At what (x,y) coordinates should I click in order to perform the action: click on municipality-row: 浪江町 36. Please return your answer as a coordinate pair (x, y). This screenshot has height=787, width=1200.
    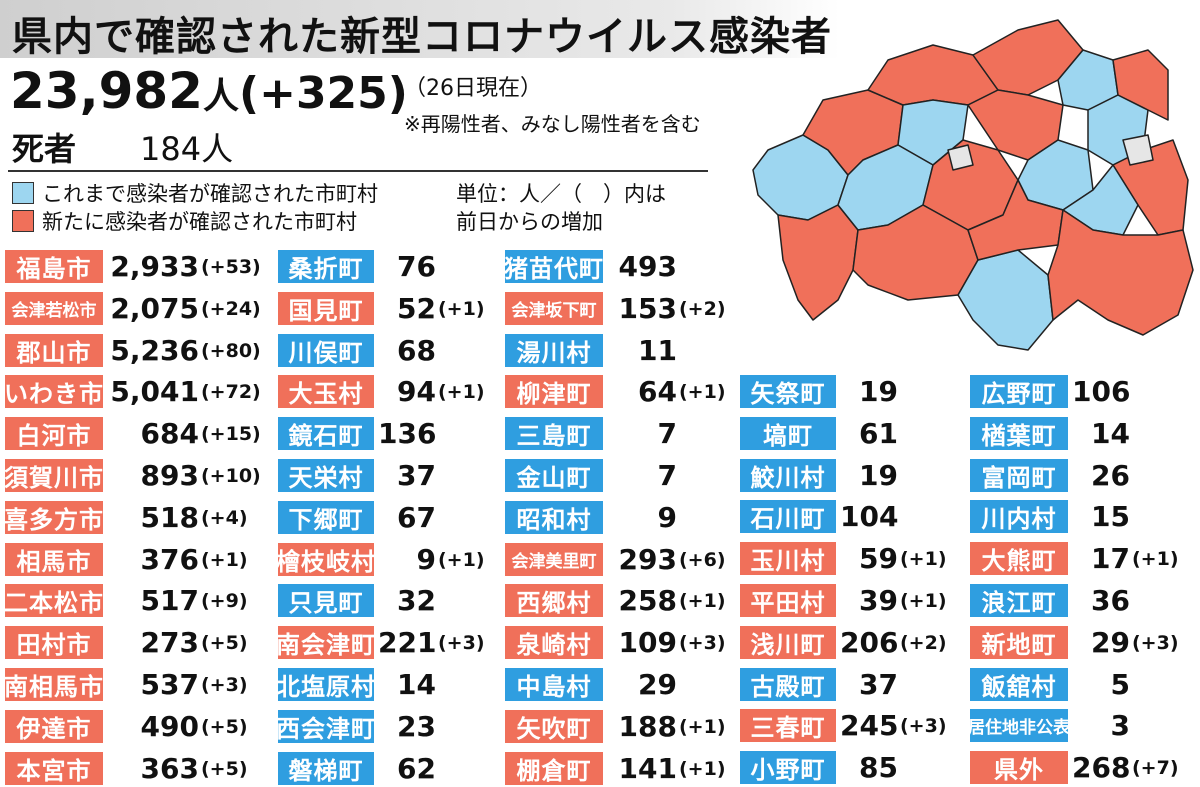
    Looking at the image, I should click on (1082, 600).